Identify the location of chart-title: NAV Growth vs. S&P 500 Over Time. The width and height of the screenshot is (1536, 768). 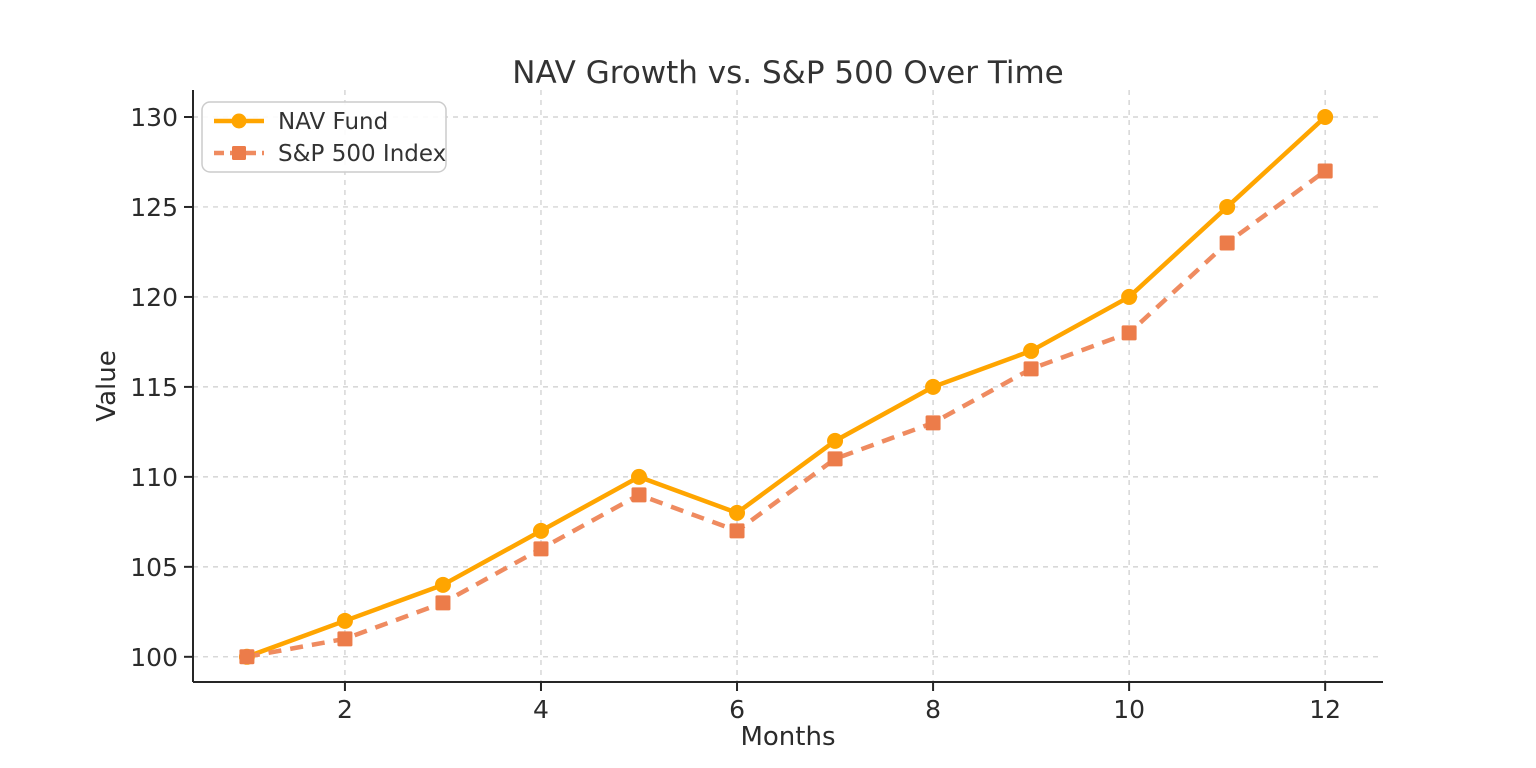
(787, 73).